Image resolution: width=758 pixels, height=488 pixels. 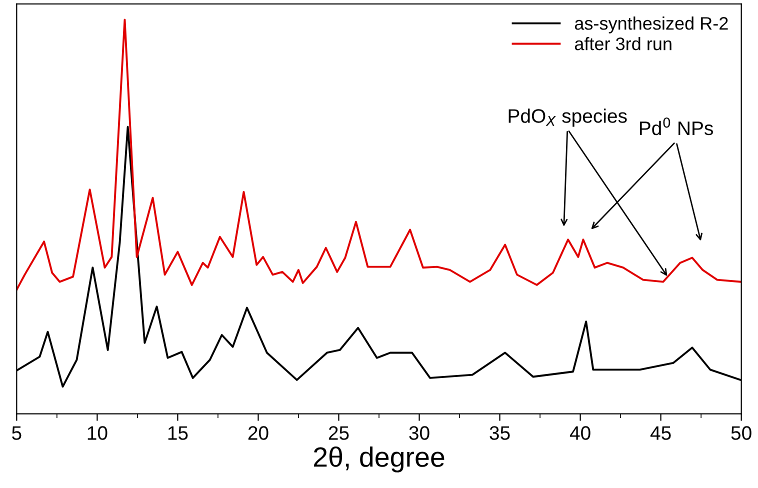 I want to click on x-tick-label: 10, so click(x=98, y=433).